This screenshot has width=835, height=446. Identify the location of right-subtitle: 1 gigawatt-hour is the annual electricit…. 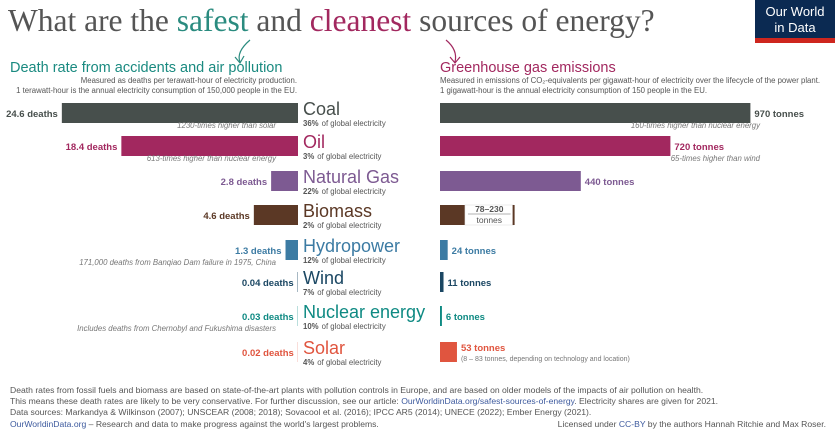
(573, 90).